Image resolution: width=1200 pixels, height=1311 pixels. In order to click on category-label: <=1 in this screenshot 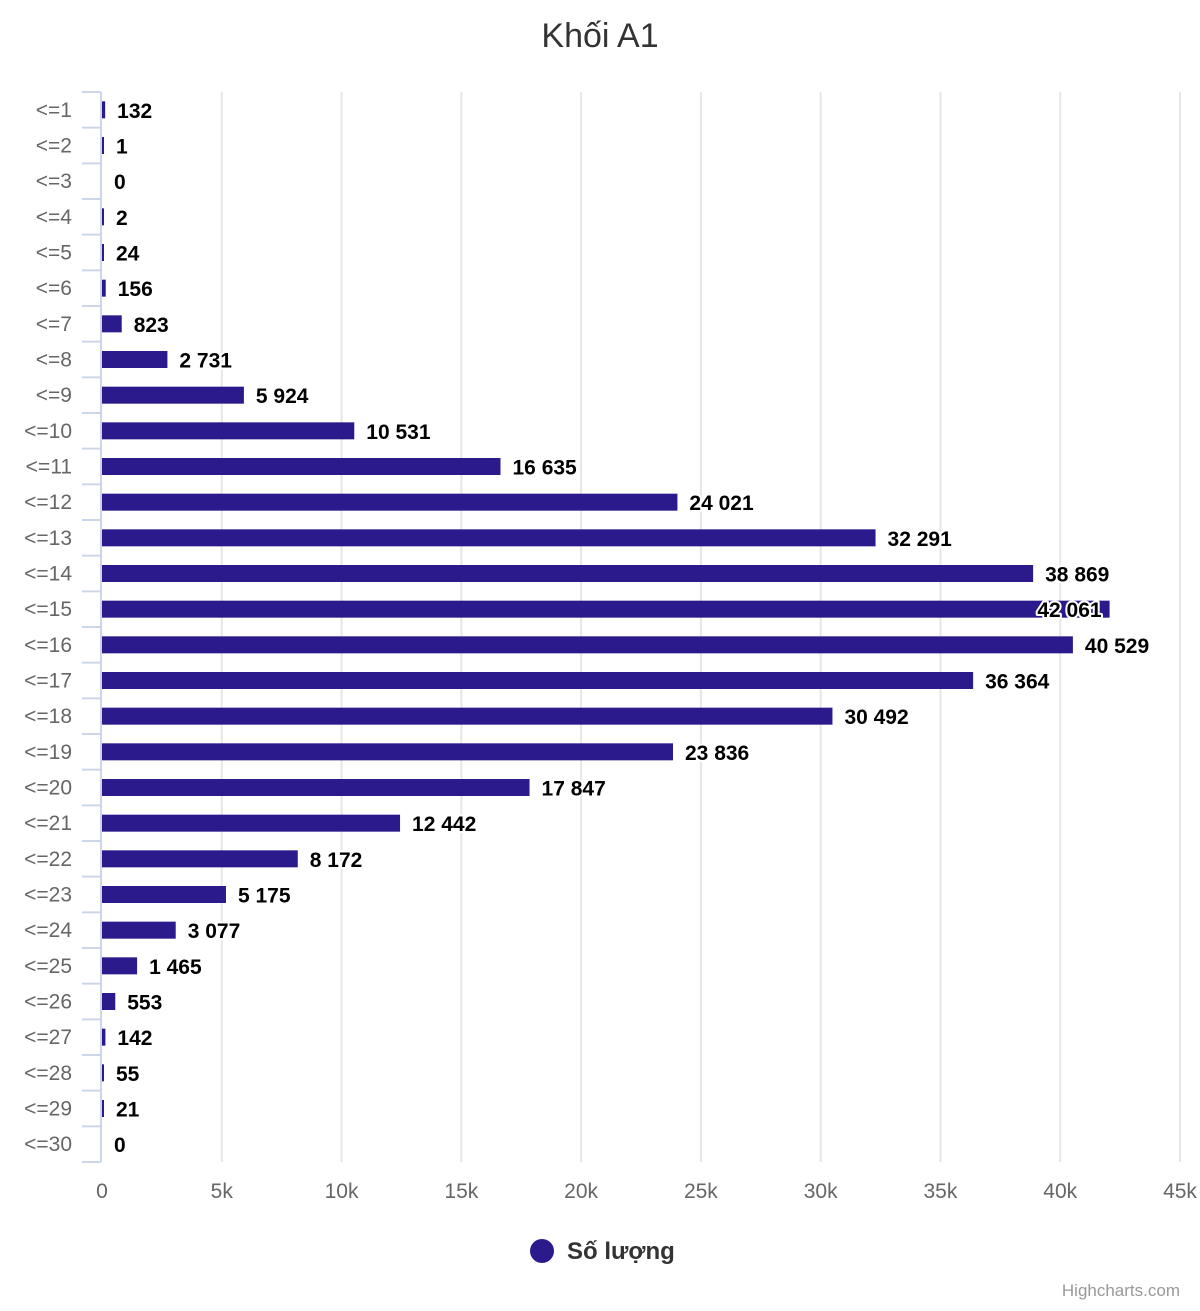, I will do `click(54, 110)`.